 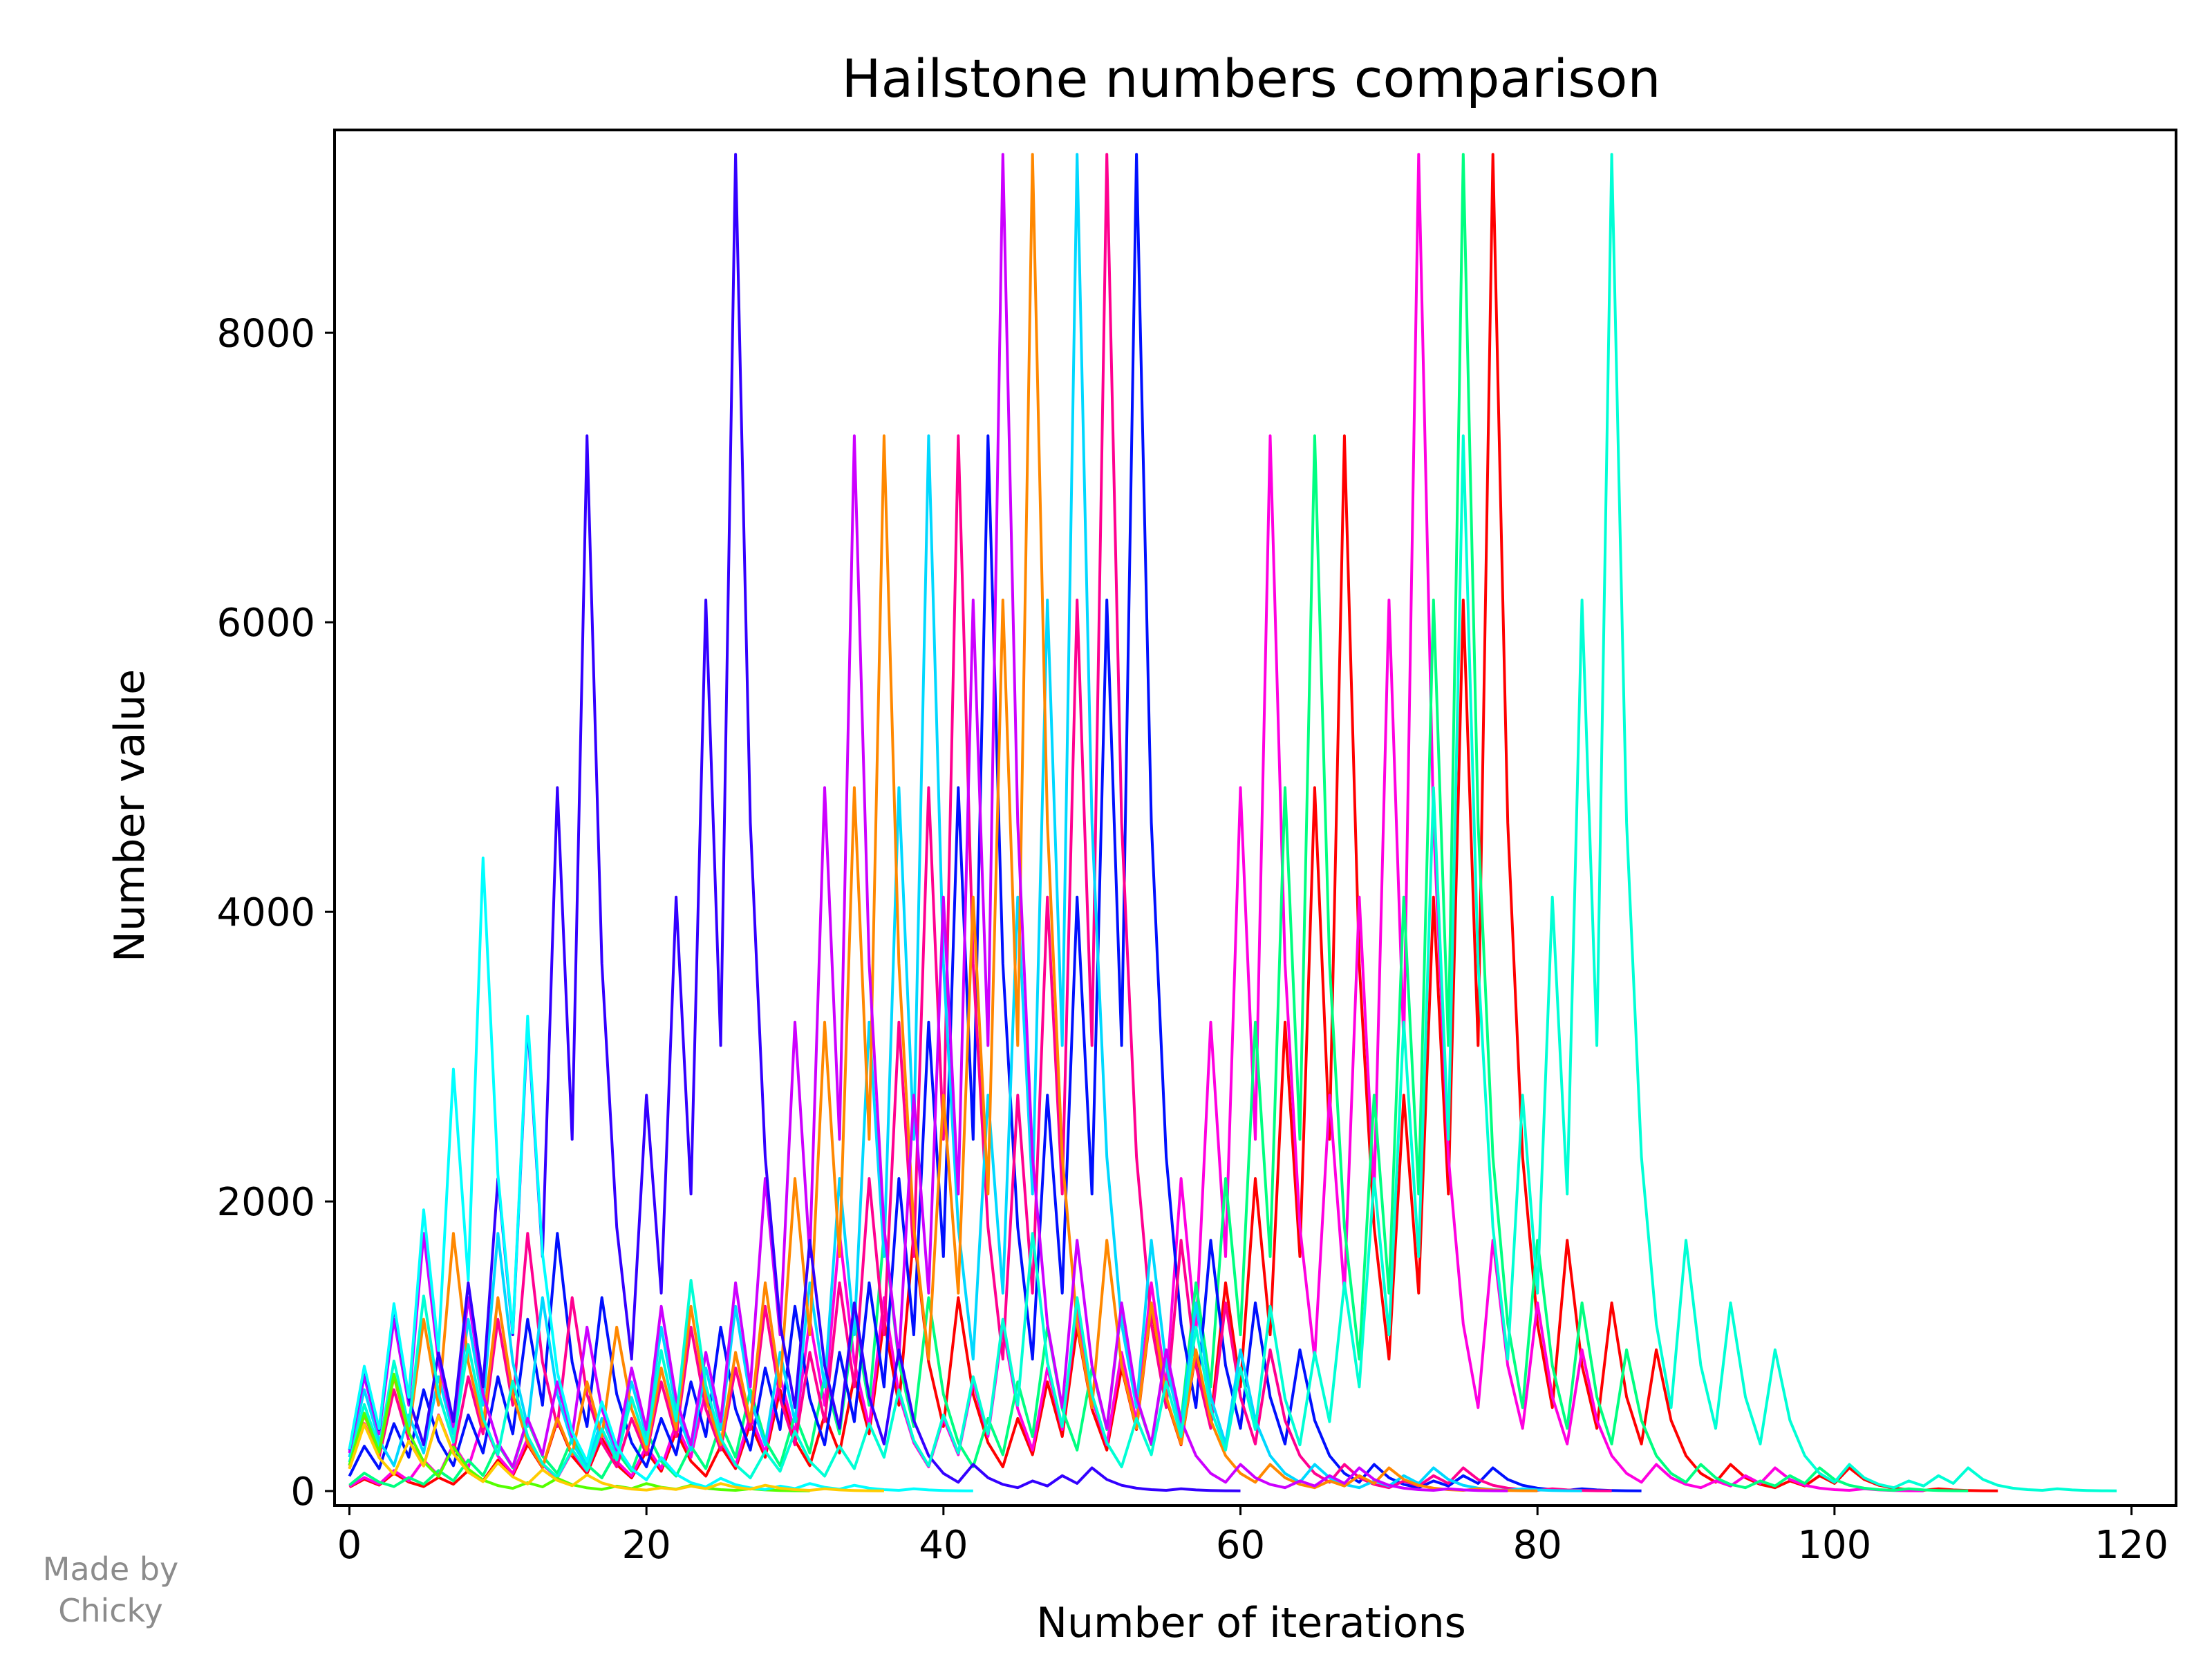 What do you see at coordinates (303, 1493) in the screenshot?
I see `y-tick-label: 0` at bounding box center [303, 1493].